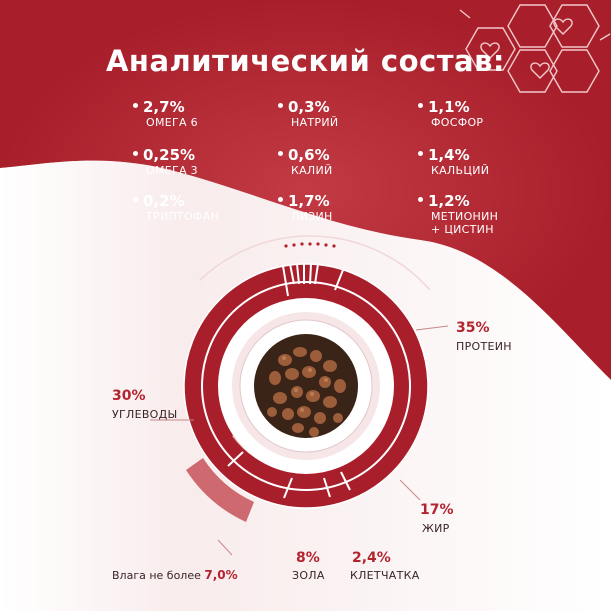 The image size is (611, 611). What do you see at coordinates (436, 528) in the screenshot?
I see `fat-label: ЖИР` at bounding box center [436, 528].